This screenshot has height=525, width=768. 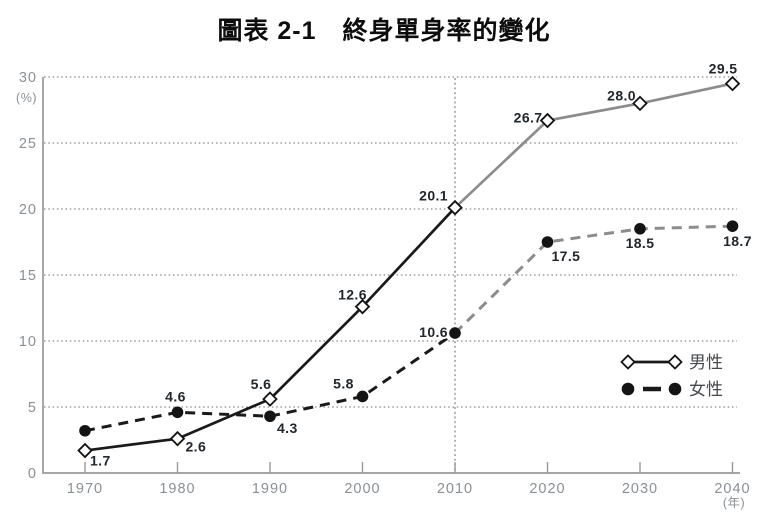 What do you see at coordinates (732, 226) in the screenshot?
I see `marker-circle-female-2040` at bounding box center [732, 226].